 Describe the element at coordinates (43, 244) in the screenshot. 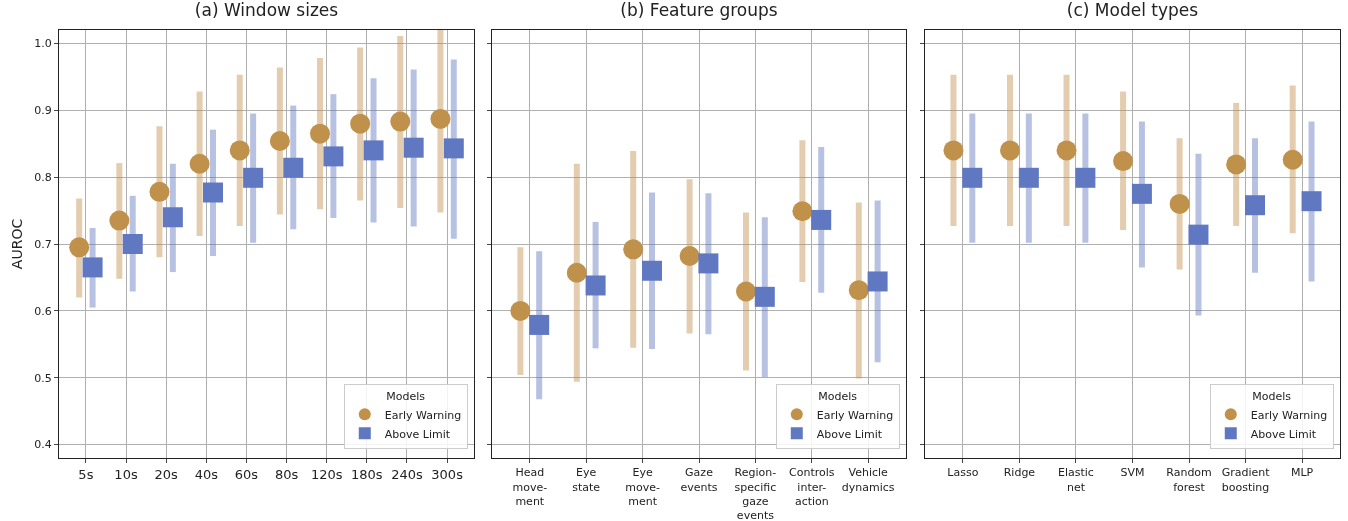

I see `y-tick-label: 0.7` at that location.